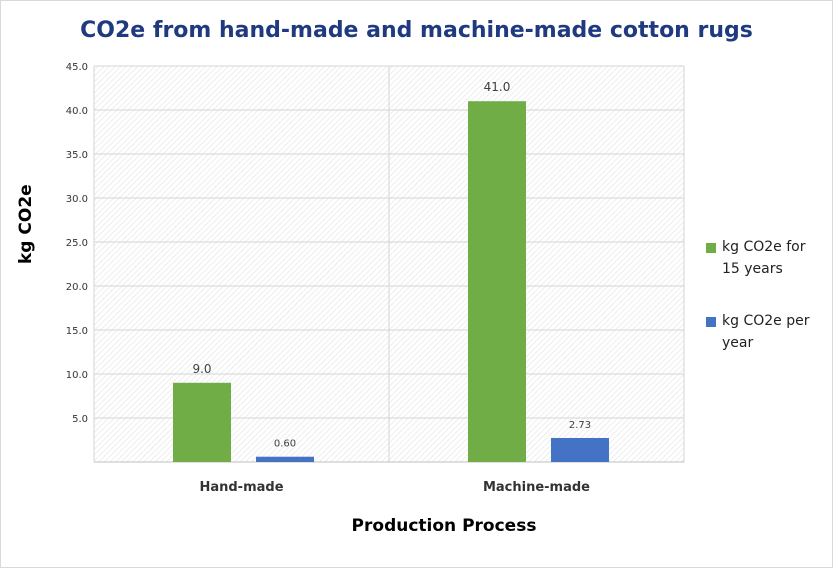 The image size is (833, 568). Describe the element at coordinates (77, 287) in the screenshot. I see `y-tick-label: 20.0` at that location.